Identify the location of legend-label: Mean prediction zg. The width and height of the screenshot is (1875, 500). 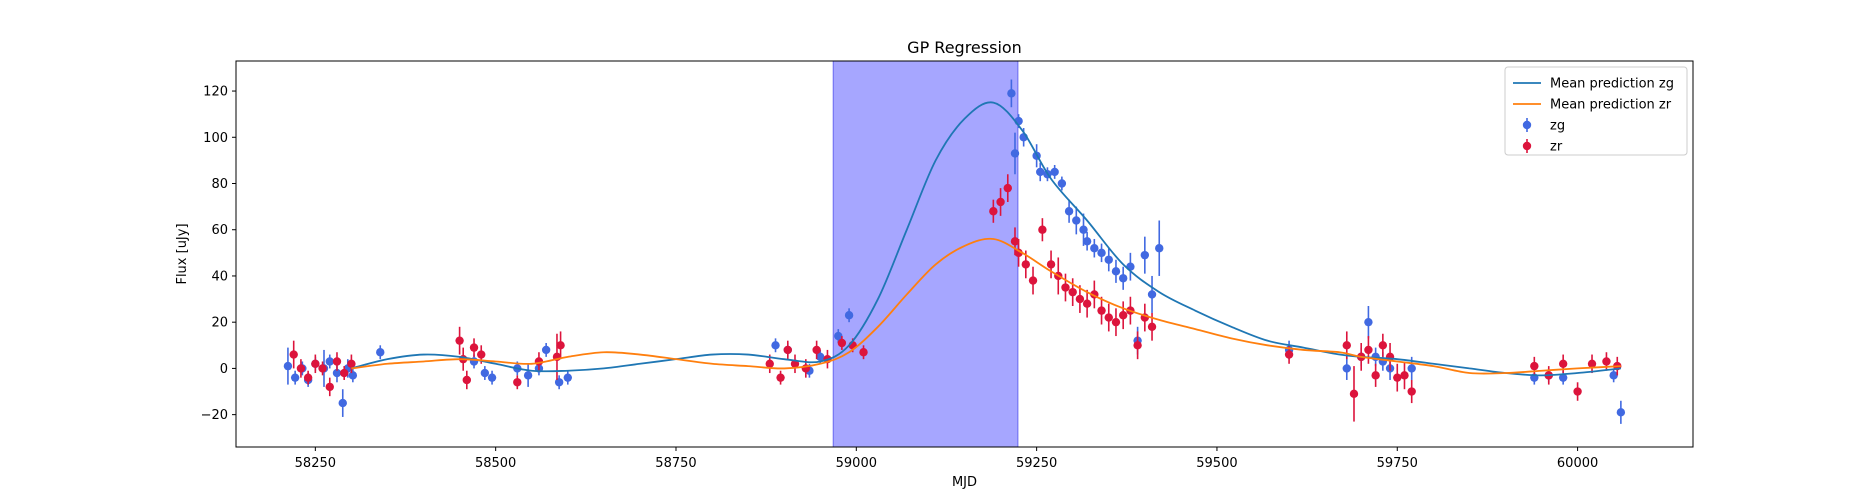
(1612, 84).